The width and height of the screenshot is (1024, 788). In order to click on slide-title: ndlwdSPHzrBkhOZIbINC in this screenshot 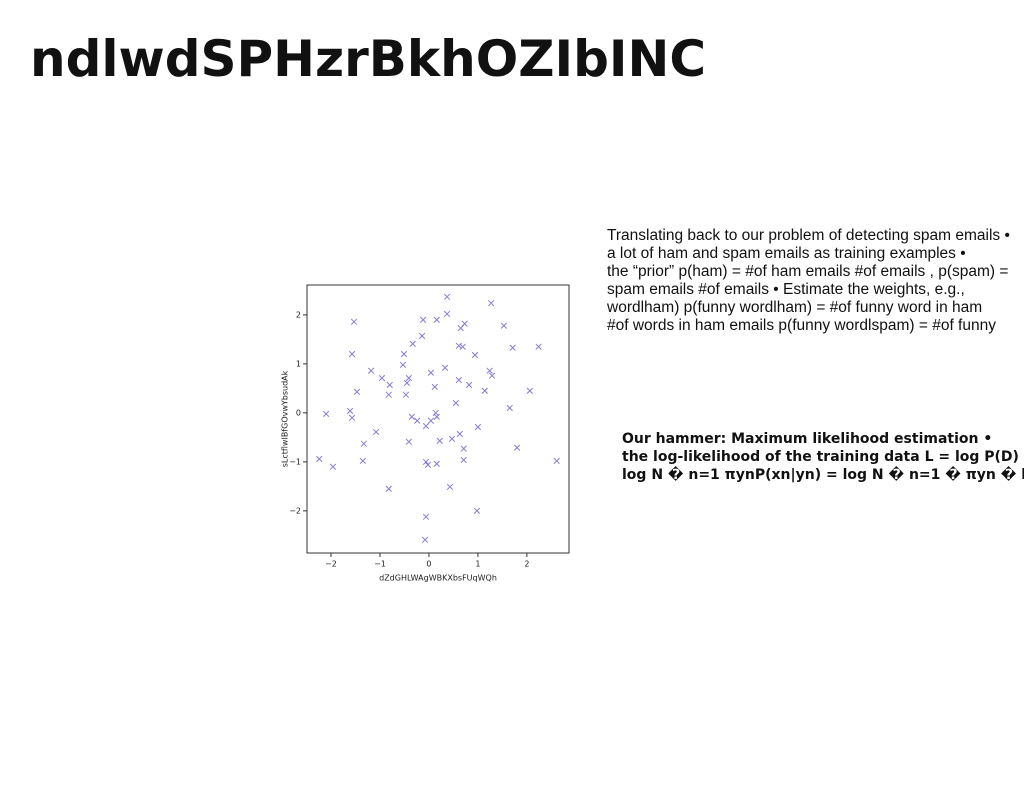, I will do `click(368, 59)`.